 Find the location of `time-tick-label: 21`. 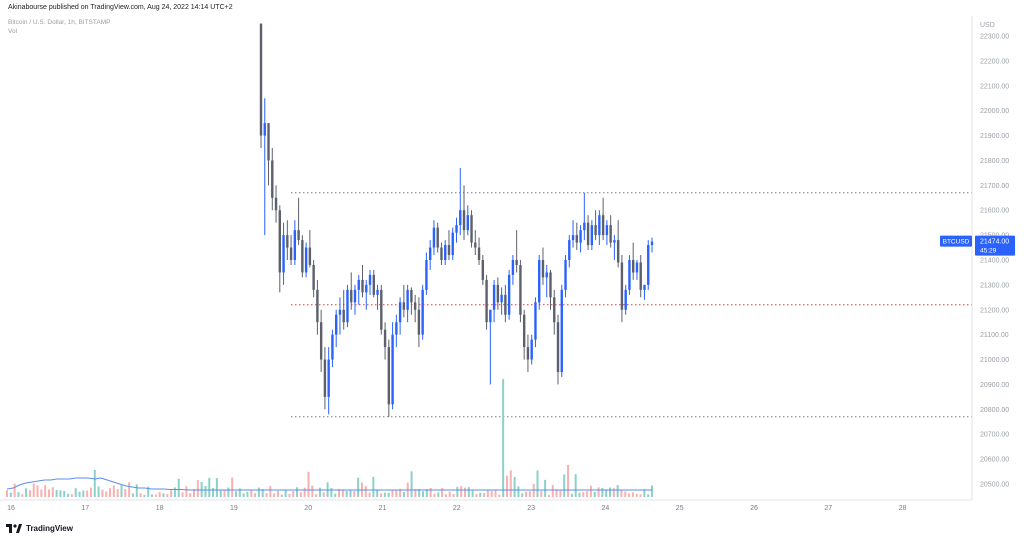

time-tick-label: 21 is located at coordinates (383, 508).